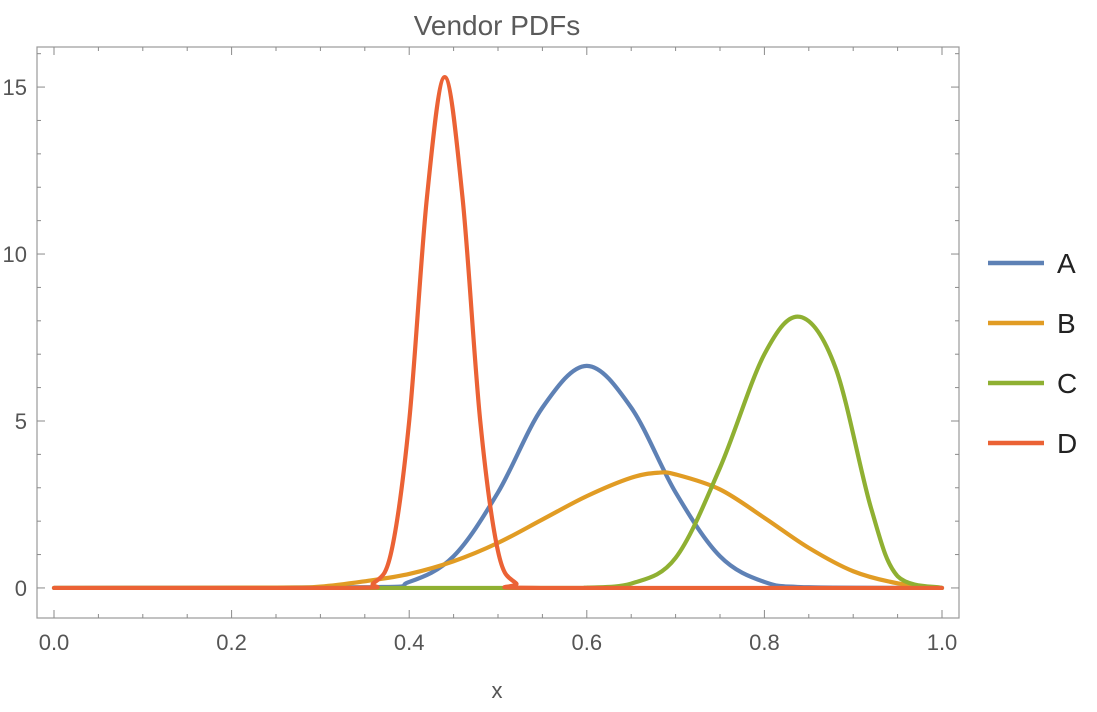 The image size is (1097, 712). What do you see at coordinates (21, 421) in the screenshot?
I see `y-tick-label: 5` at bounding box center [21, 421].